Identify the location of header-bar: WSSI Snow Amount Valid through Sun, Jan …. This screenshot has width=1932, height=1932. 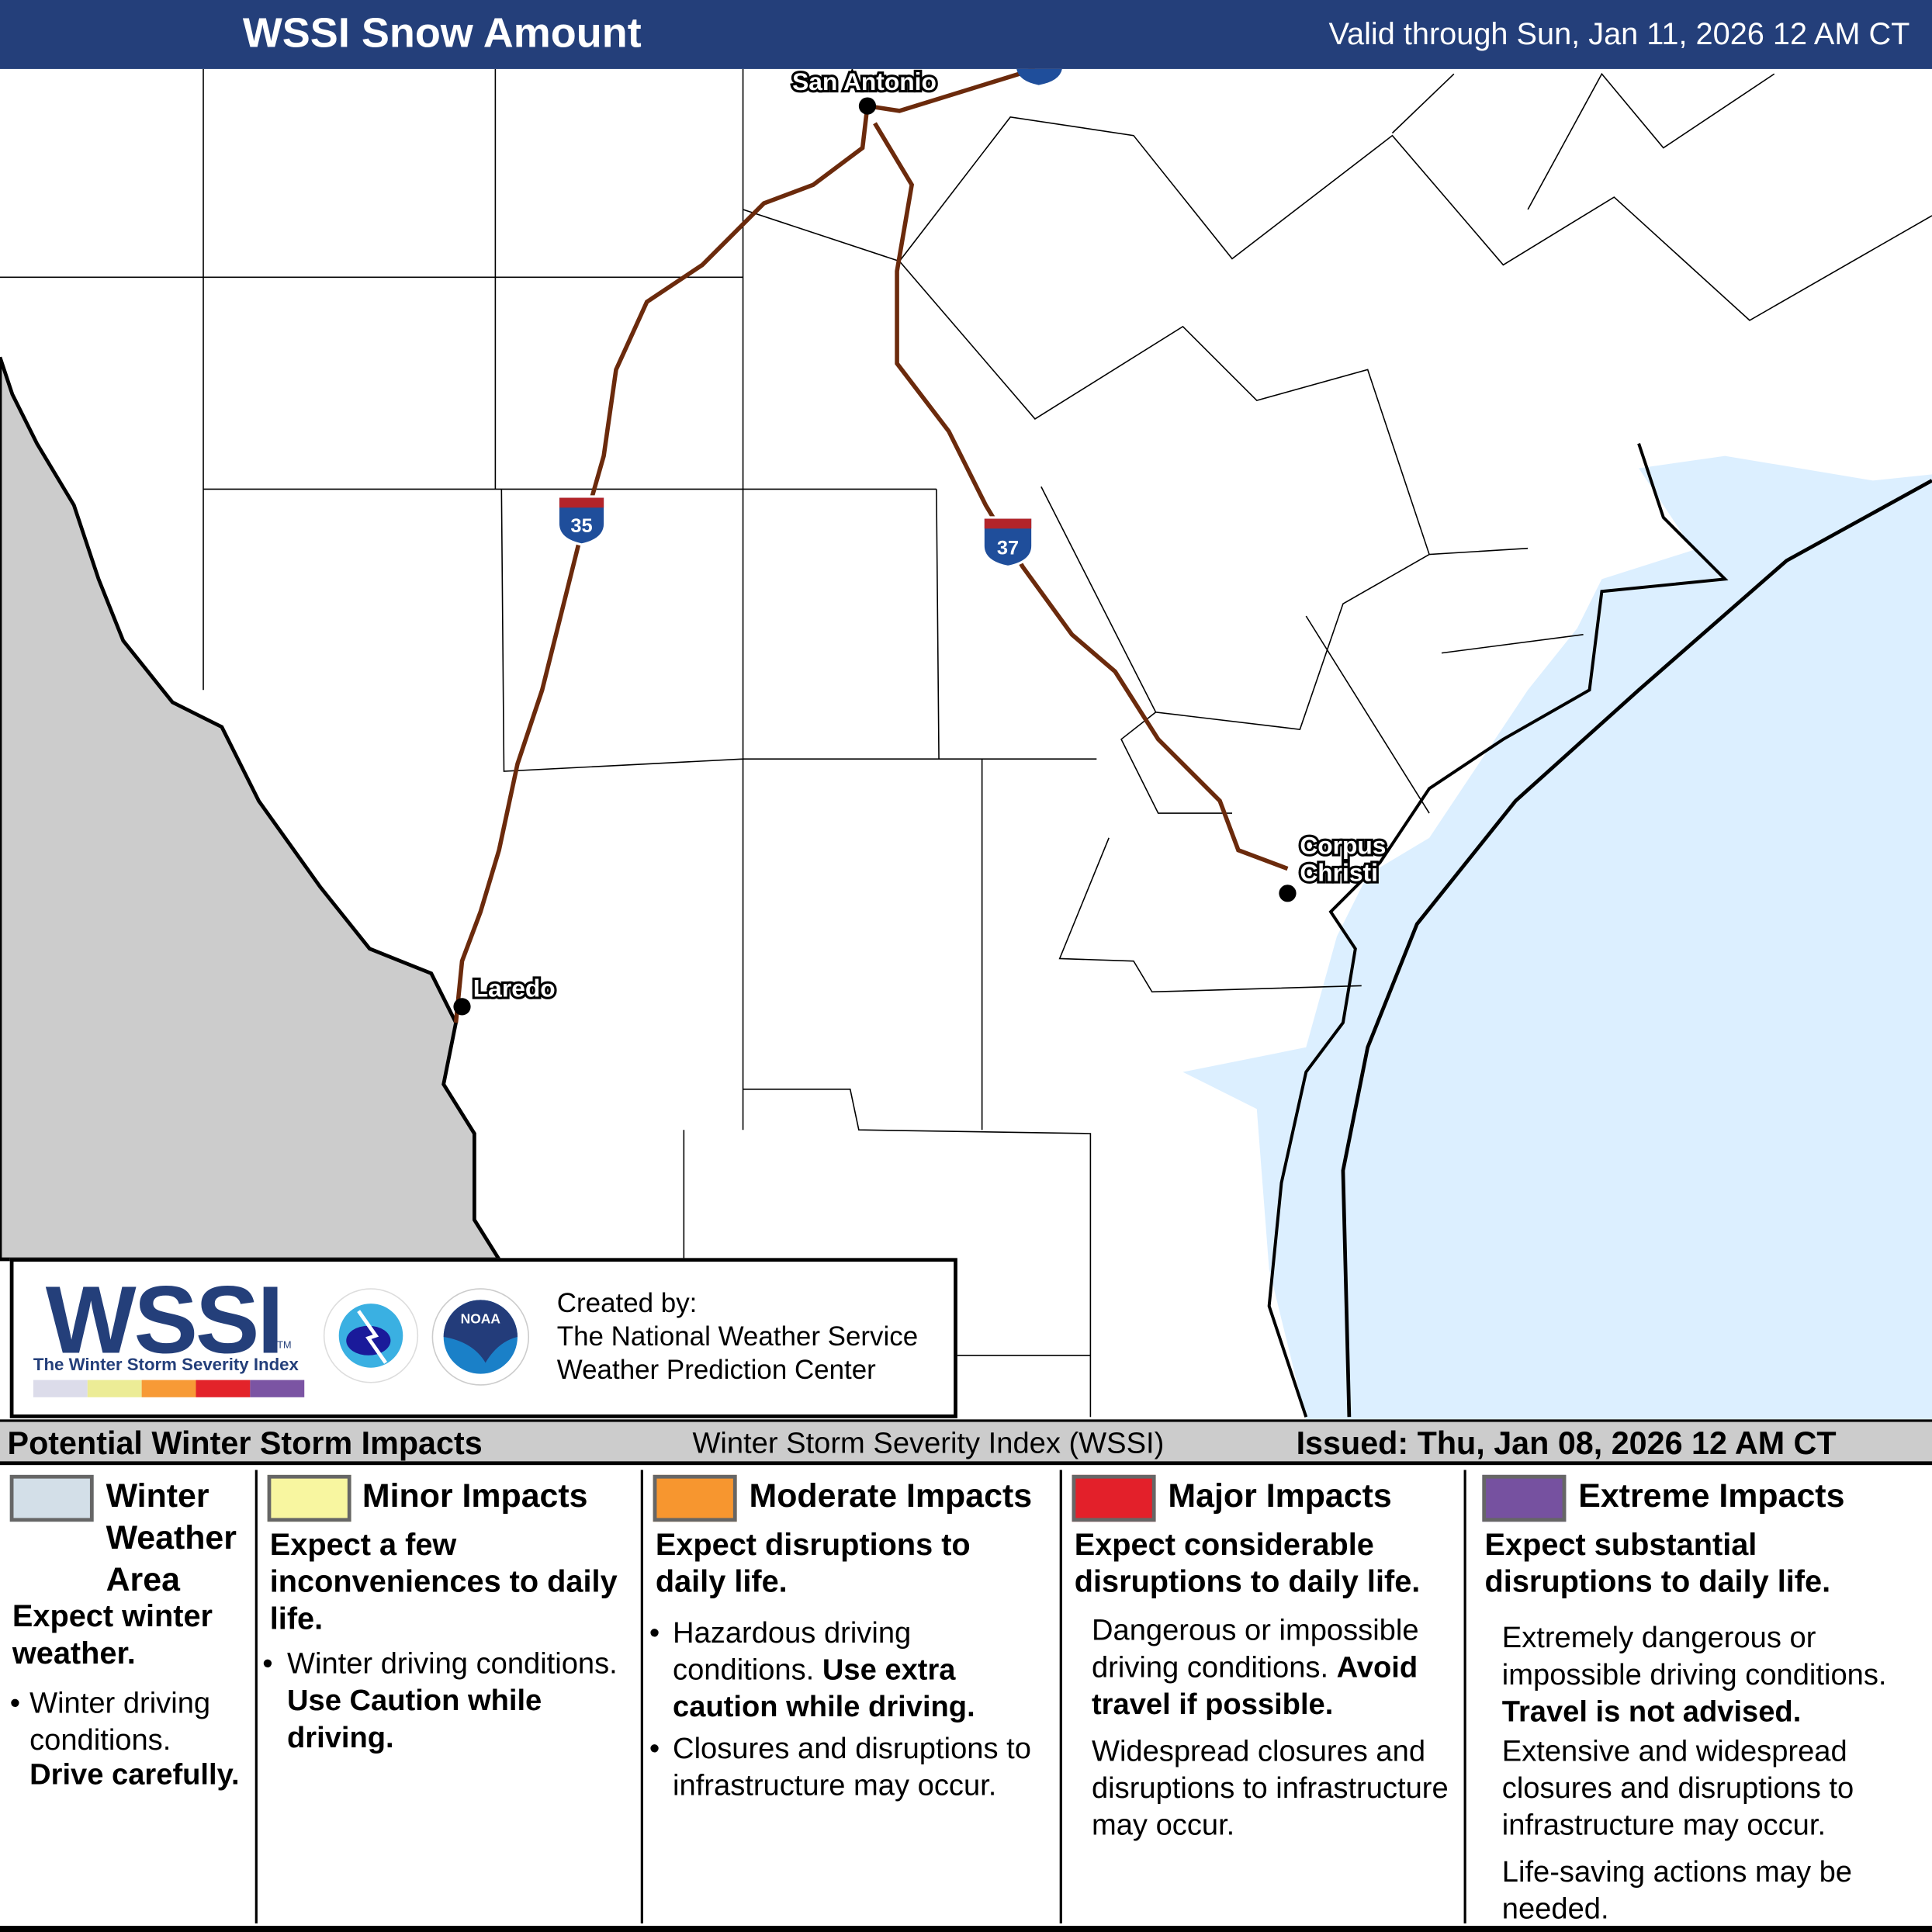
(966, 34).